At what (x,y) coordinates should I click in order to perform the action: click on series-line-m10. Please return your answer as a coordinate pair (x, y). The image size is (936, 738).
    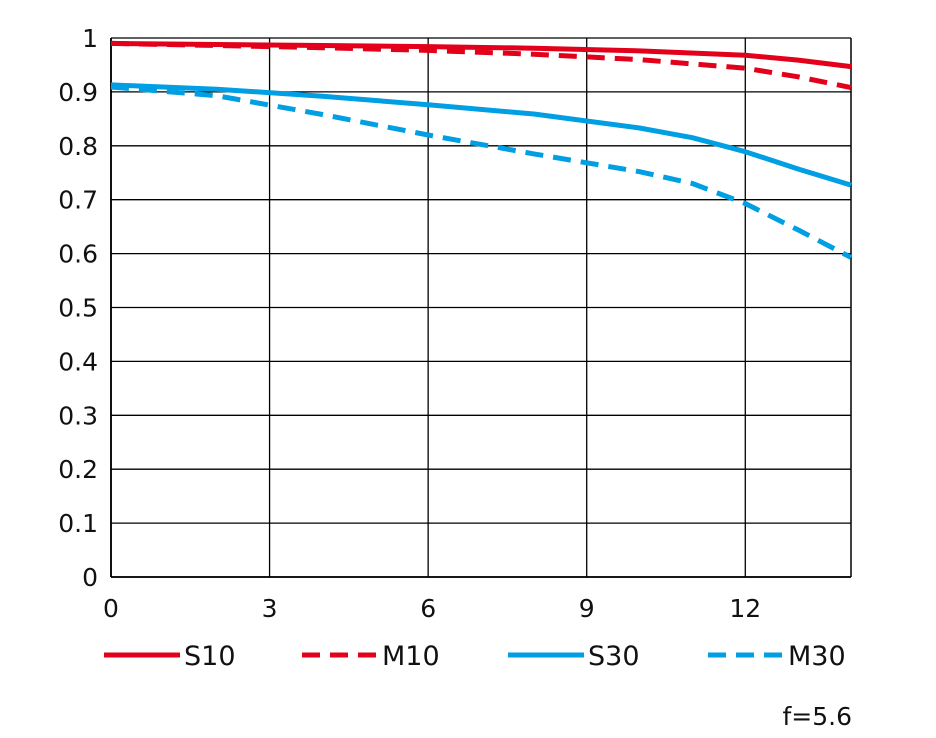
    Looking at the image, I should click on (481, 65).